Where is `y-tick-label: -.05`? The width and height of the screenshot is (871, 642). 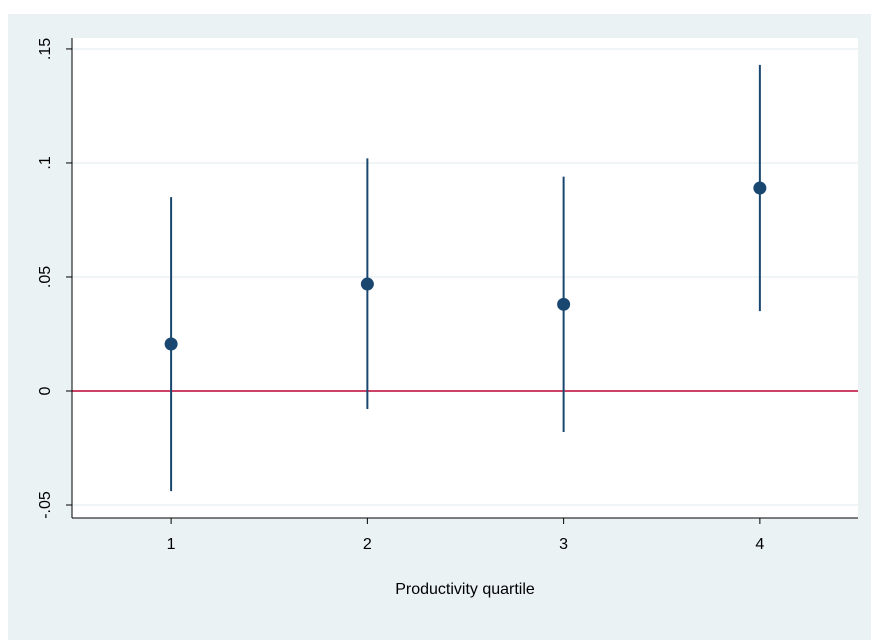
y-tick-label: -.05 is located at coordinates (45, 505).